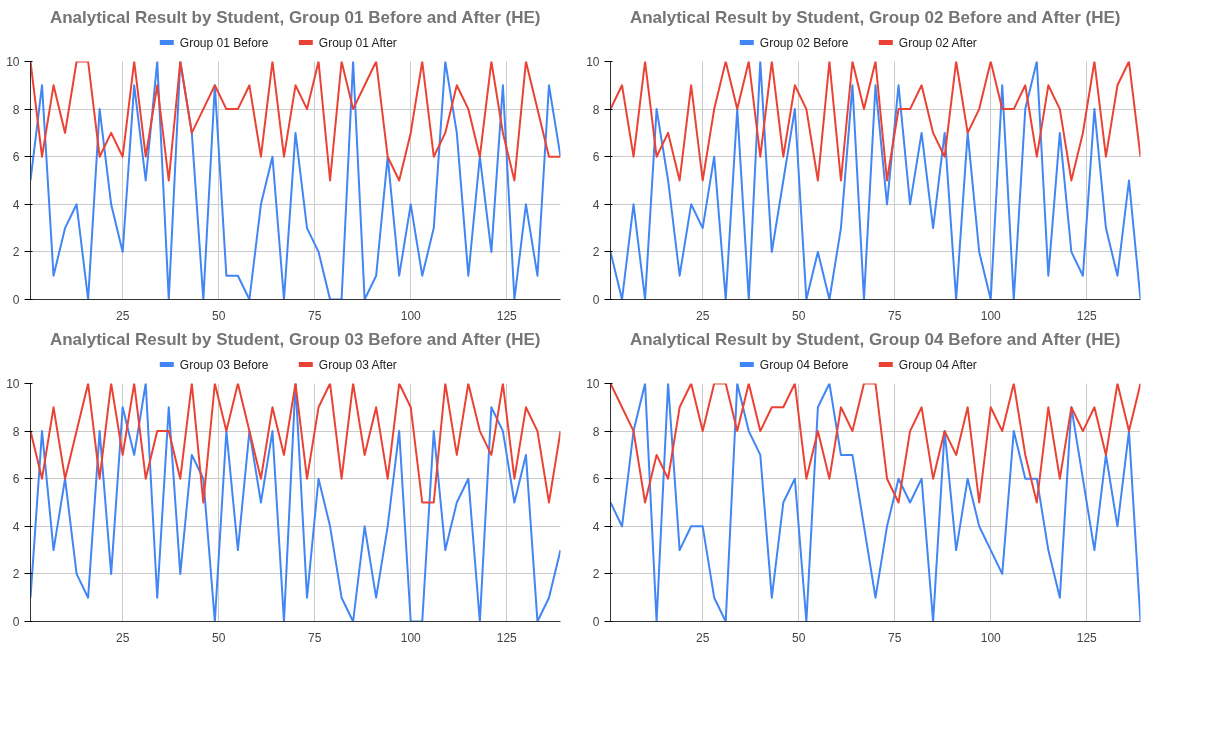 The width and height of the screenshot is (1224, 735). Describe the element at coordinates (937, 42) in the screenshot. I see `legend-label: Group 02 After` at that location.